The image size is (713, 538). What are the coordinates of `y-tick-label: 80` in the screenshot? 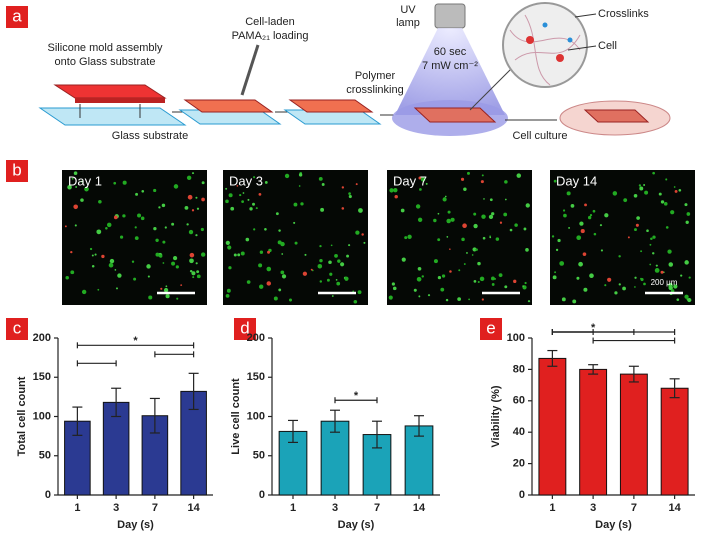 It's located at (519, 369).